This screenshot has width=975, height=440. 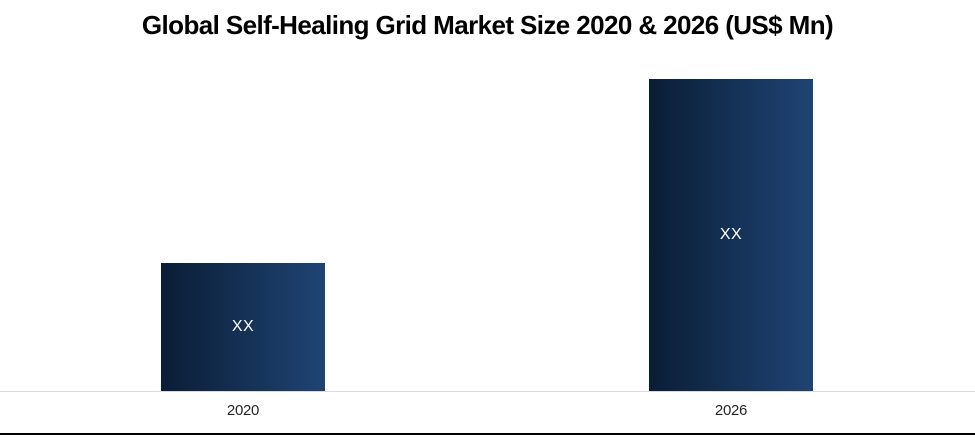 What do you see at coordinates (487, 434) in the screenshot?
I see `bottom-border-line` at bounding box center [487, 434].